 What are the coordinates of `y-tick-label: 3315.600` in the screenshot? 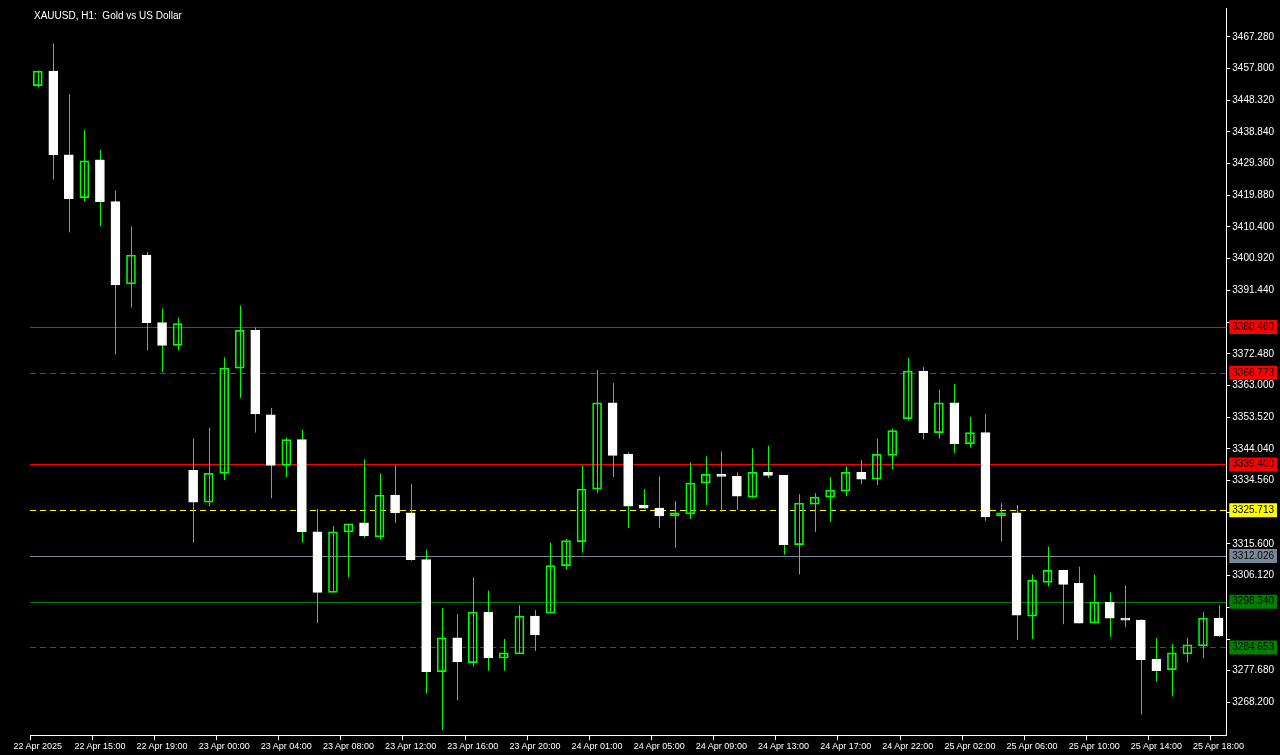 It's located at (1253, 543).